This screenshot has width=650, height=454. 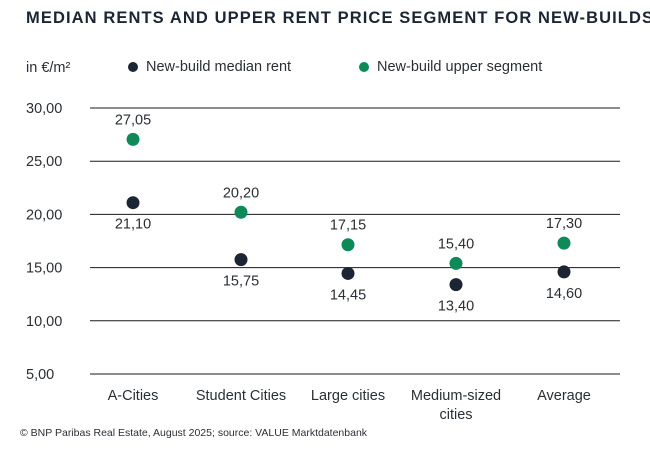 I want to click on x-category-label: Average, so click(x=564, y=396).